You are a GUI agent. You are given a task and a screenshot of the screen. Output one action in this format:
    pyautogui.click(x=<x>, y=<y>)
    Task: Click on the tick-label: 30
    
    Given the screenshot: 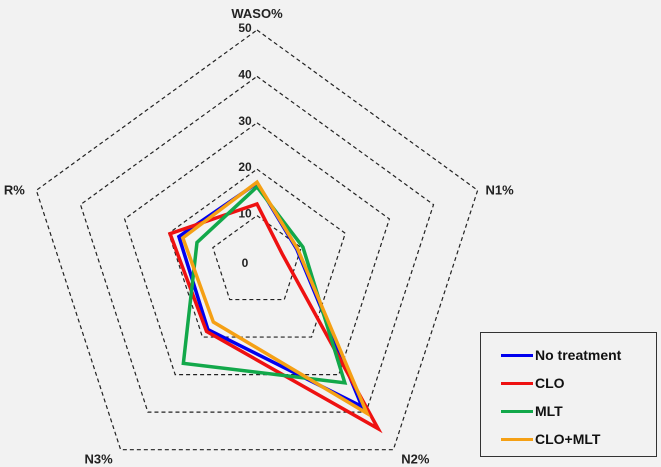 What is the action you would take?
    pyautogui.click(x=245, y=121)
    